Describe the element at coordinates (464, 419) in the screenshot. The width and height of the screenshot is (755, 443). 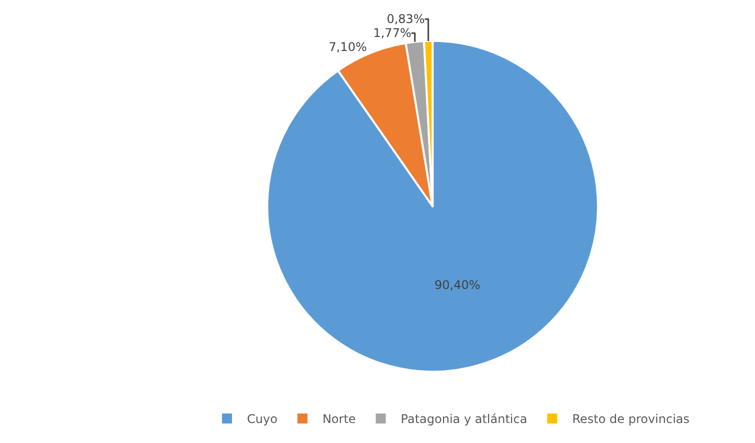
I see `legend-label: Patagonia y atlántica` at that location.